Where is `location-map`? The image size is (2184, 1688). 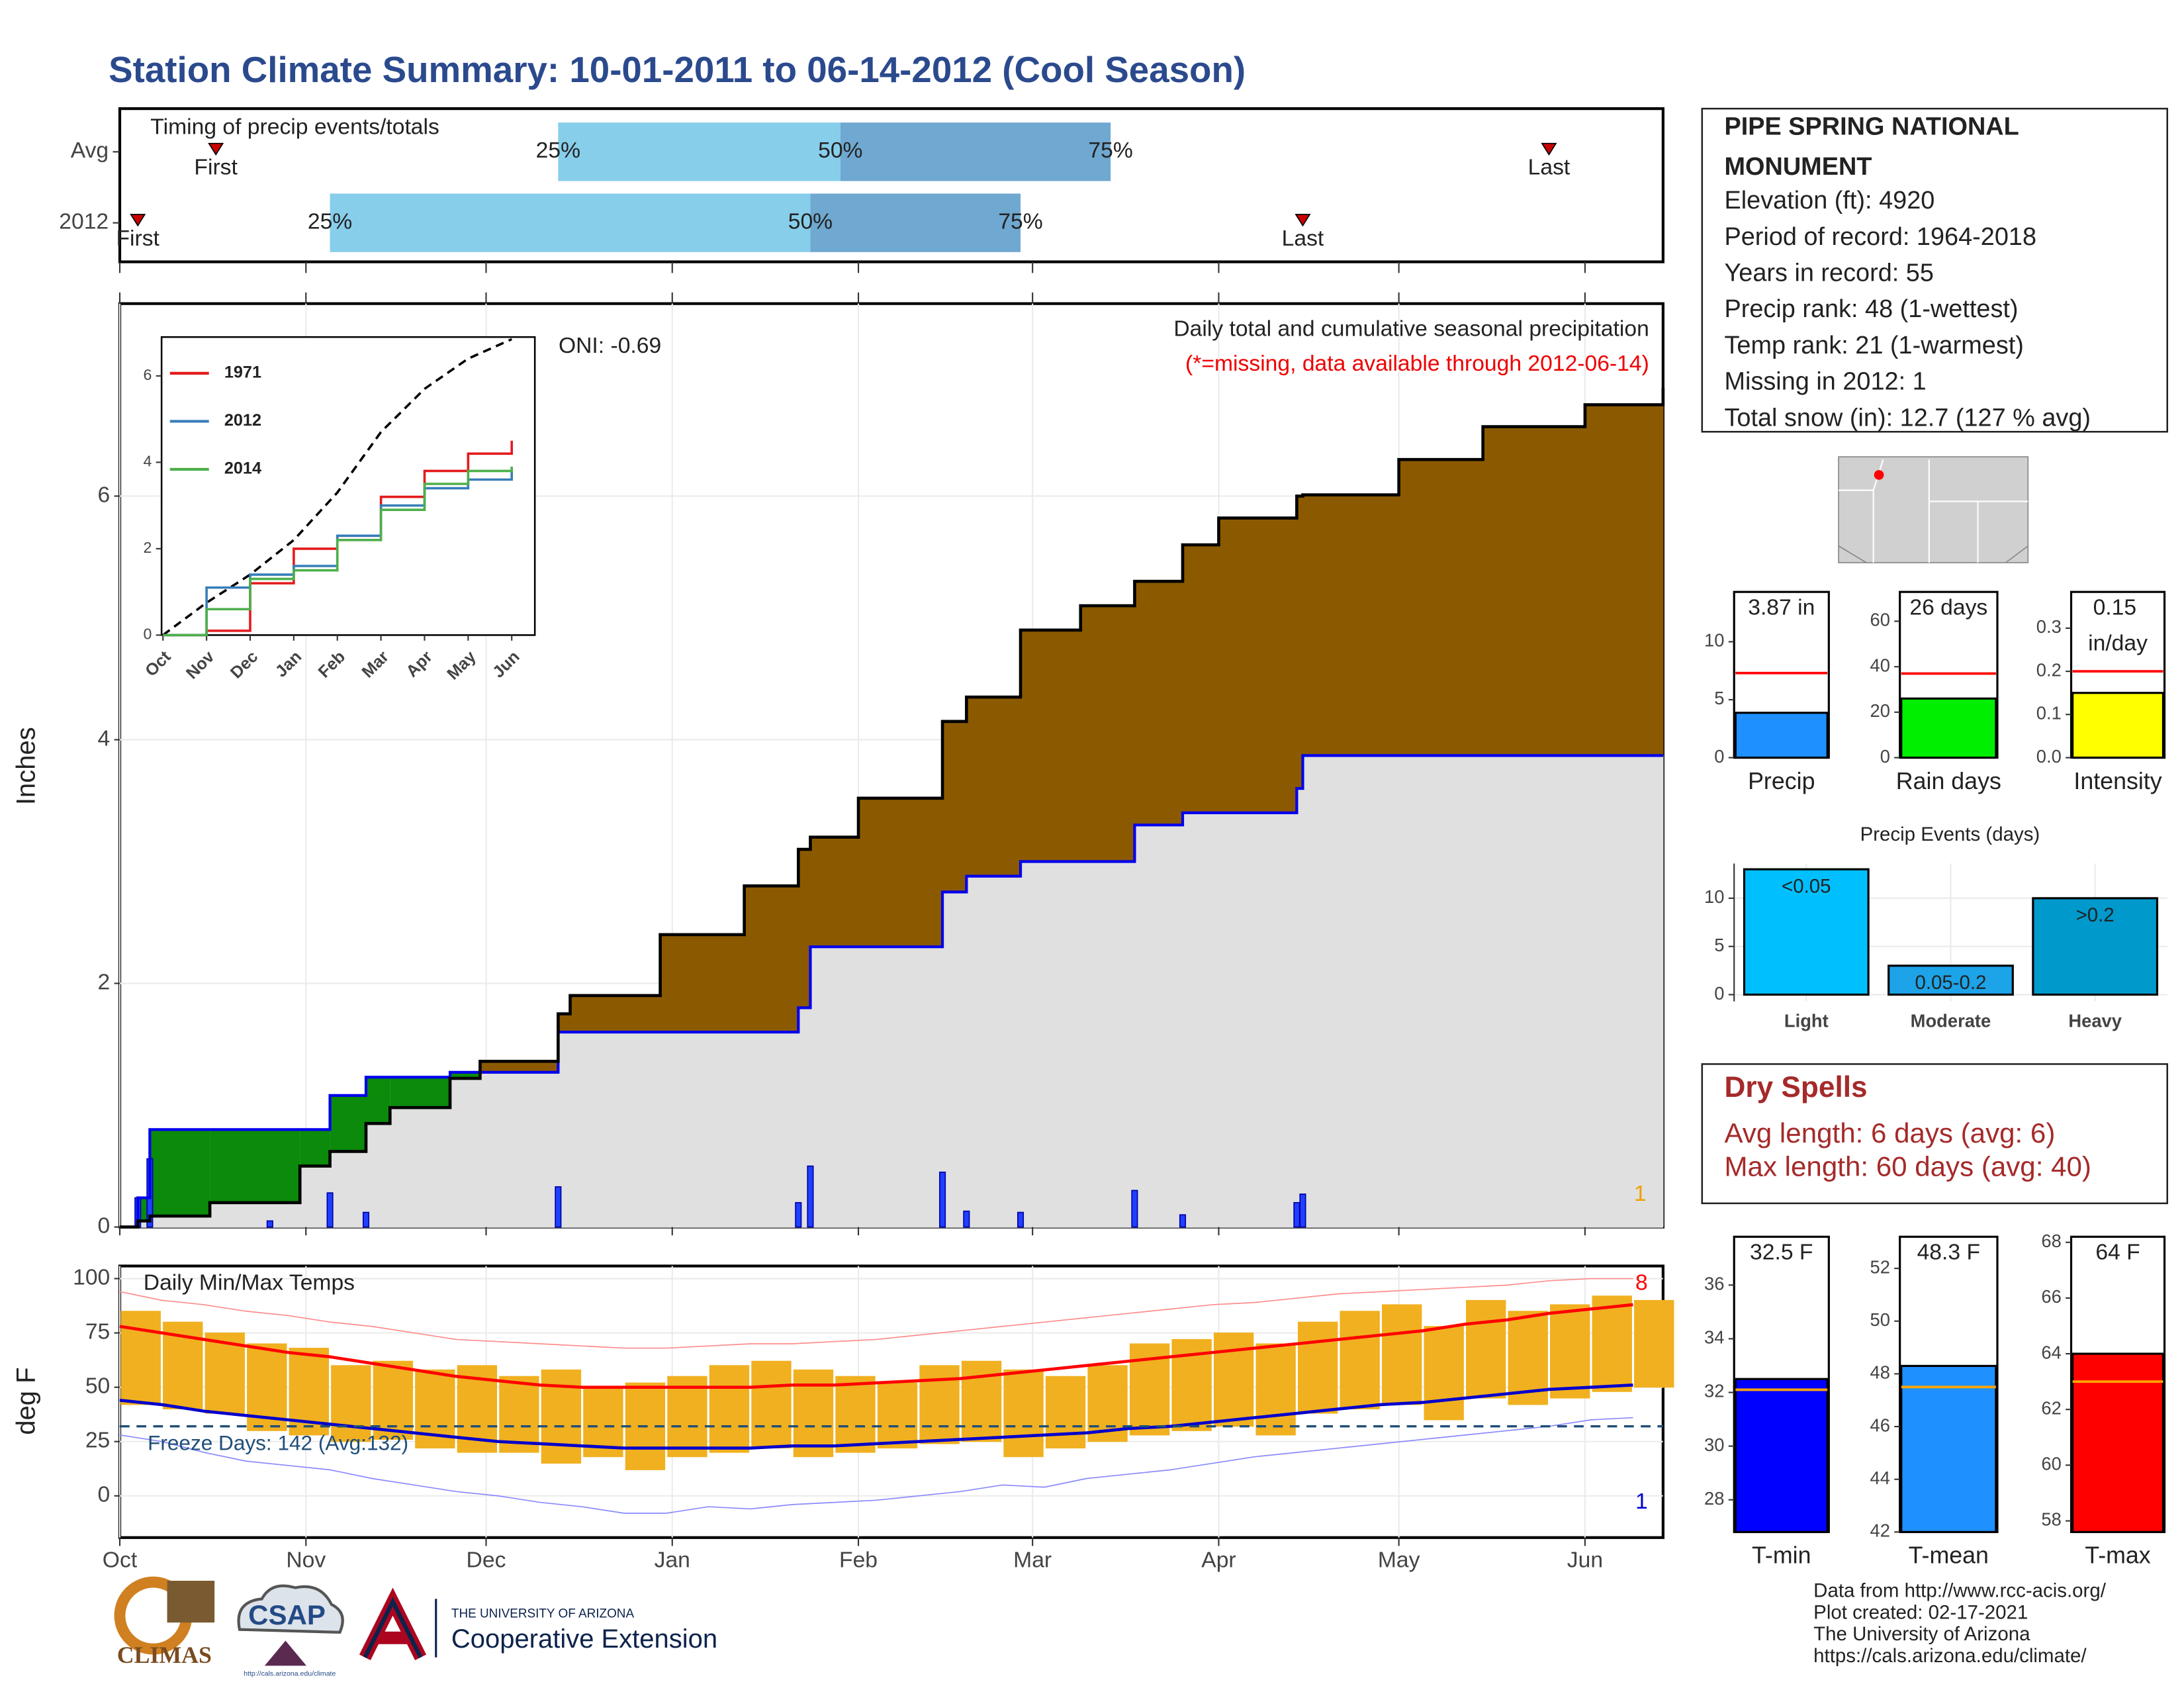
location-map is located at coordinates (1934, 509).